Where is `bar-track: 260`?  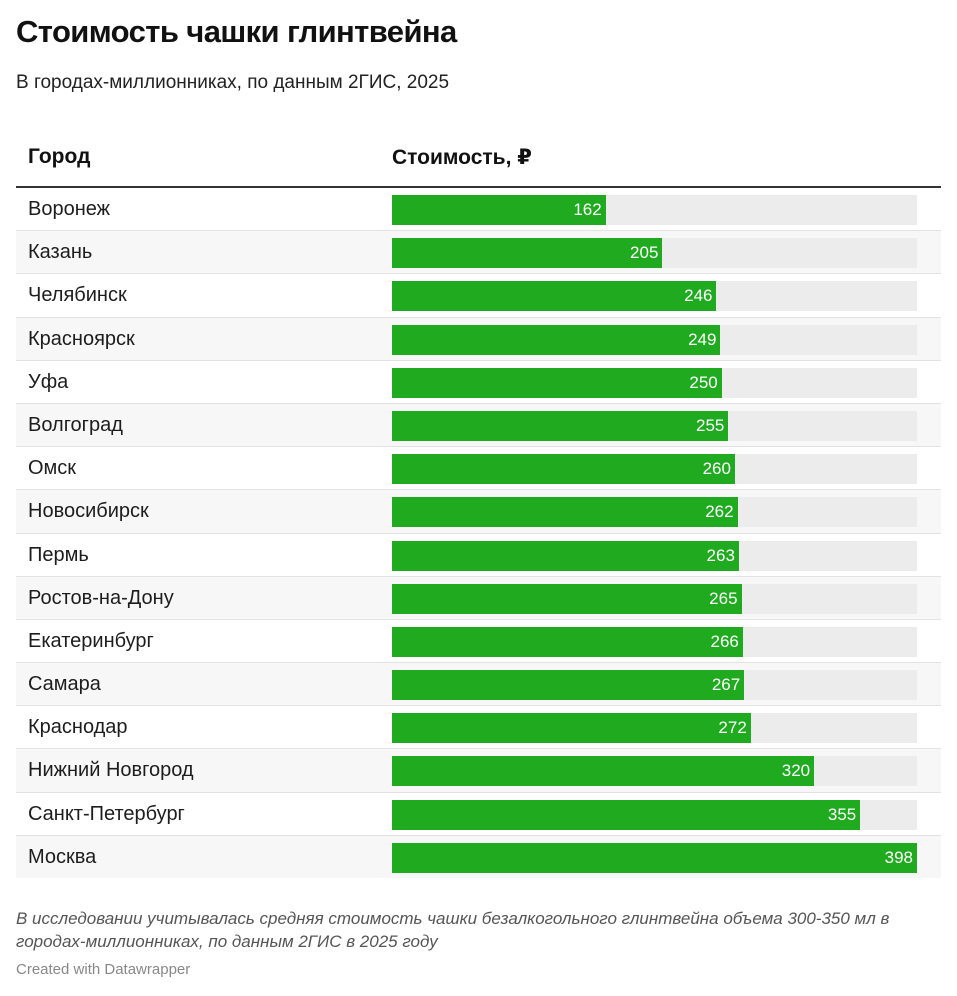
bar-track: 260 is located at coordinates (654, 469).